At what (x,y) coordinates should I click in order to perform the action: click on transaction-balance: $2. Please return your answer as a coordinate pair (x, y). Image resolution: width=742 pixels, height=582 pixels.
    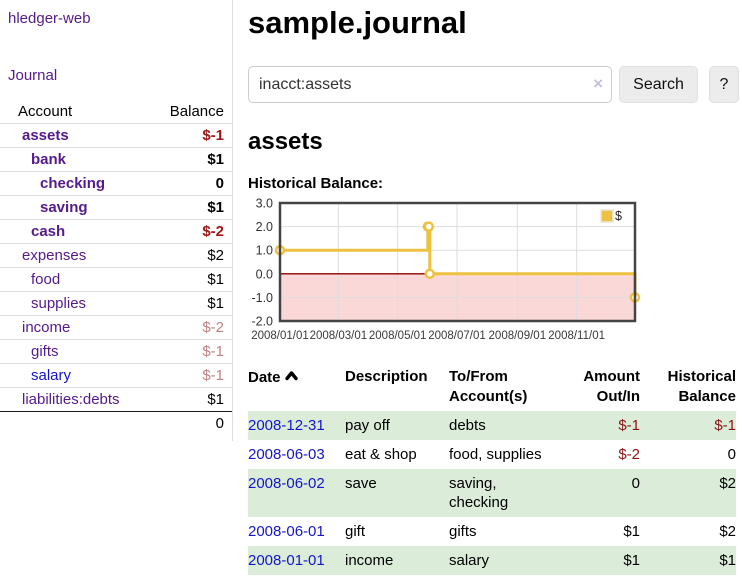
    Looking at the image, I should click on (688, 493).